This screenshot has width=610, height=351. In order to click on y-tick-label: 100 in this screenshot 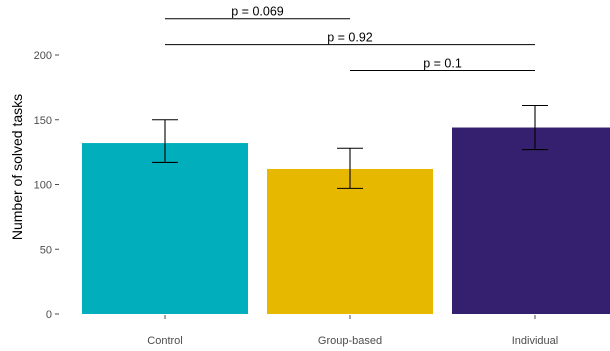, I will do `click(43, 186)`.